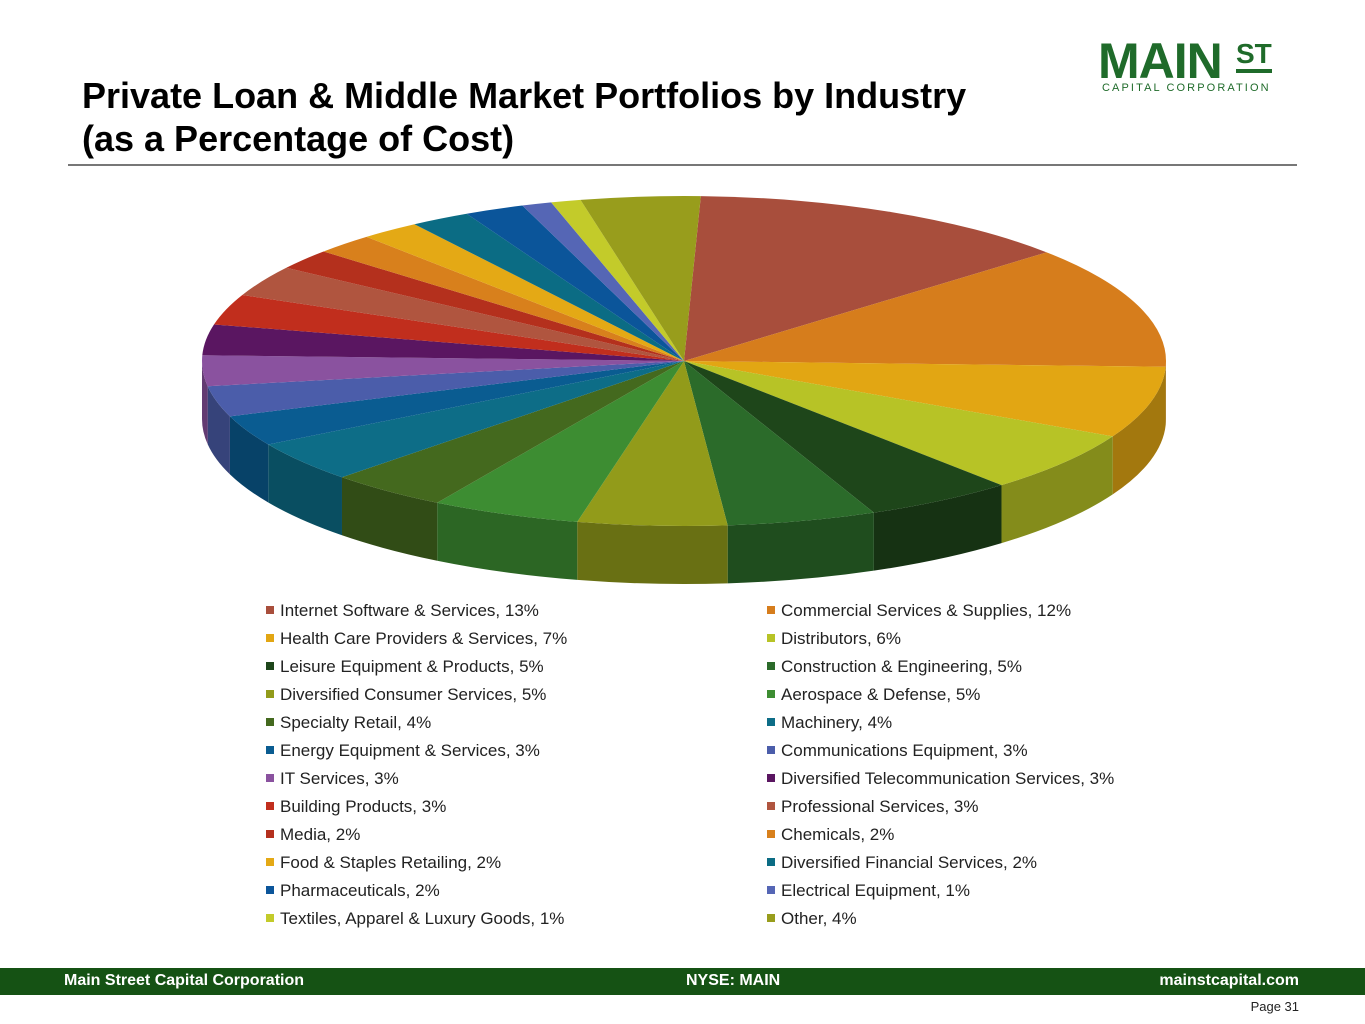 The width and height of the screenshot is (1365, 1024). Describe the element at coordinates (837, 722) in the screenshot. I see `legend-label: Machinery, 4%` at that location.